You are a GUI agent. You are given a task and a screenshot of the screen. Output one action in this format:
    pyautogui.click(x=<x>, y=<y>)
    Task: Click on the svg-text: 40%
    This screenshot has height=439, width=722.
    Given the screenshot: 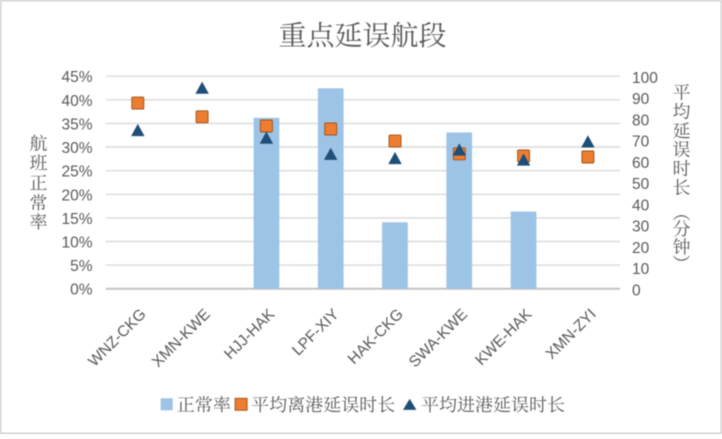 What is the action you would take?
    pyautogui.click(x=76, y=101)
    